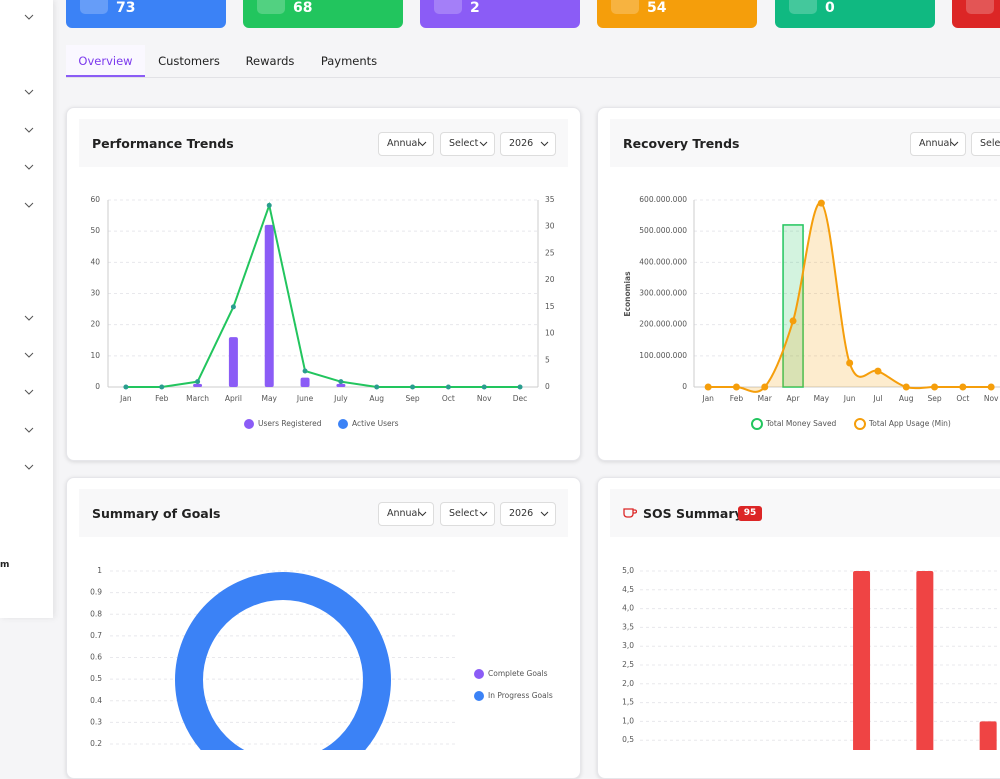 This screenshot has height=779, width=1000. I want to click on tab: Overview, so click(105, 61).